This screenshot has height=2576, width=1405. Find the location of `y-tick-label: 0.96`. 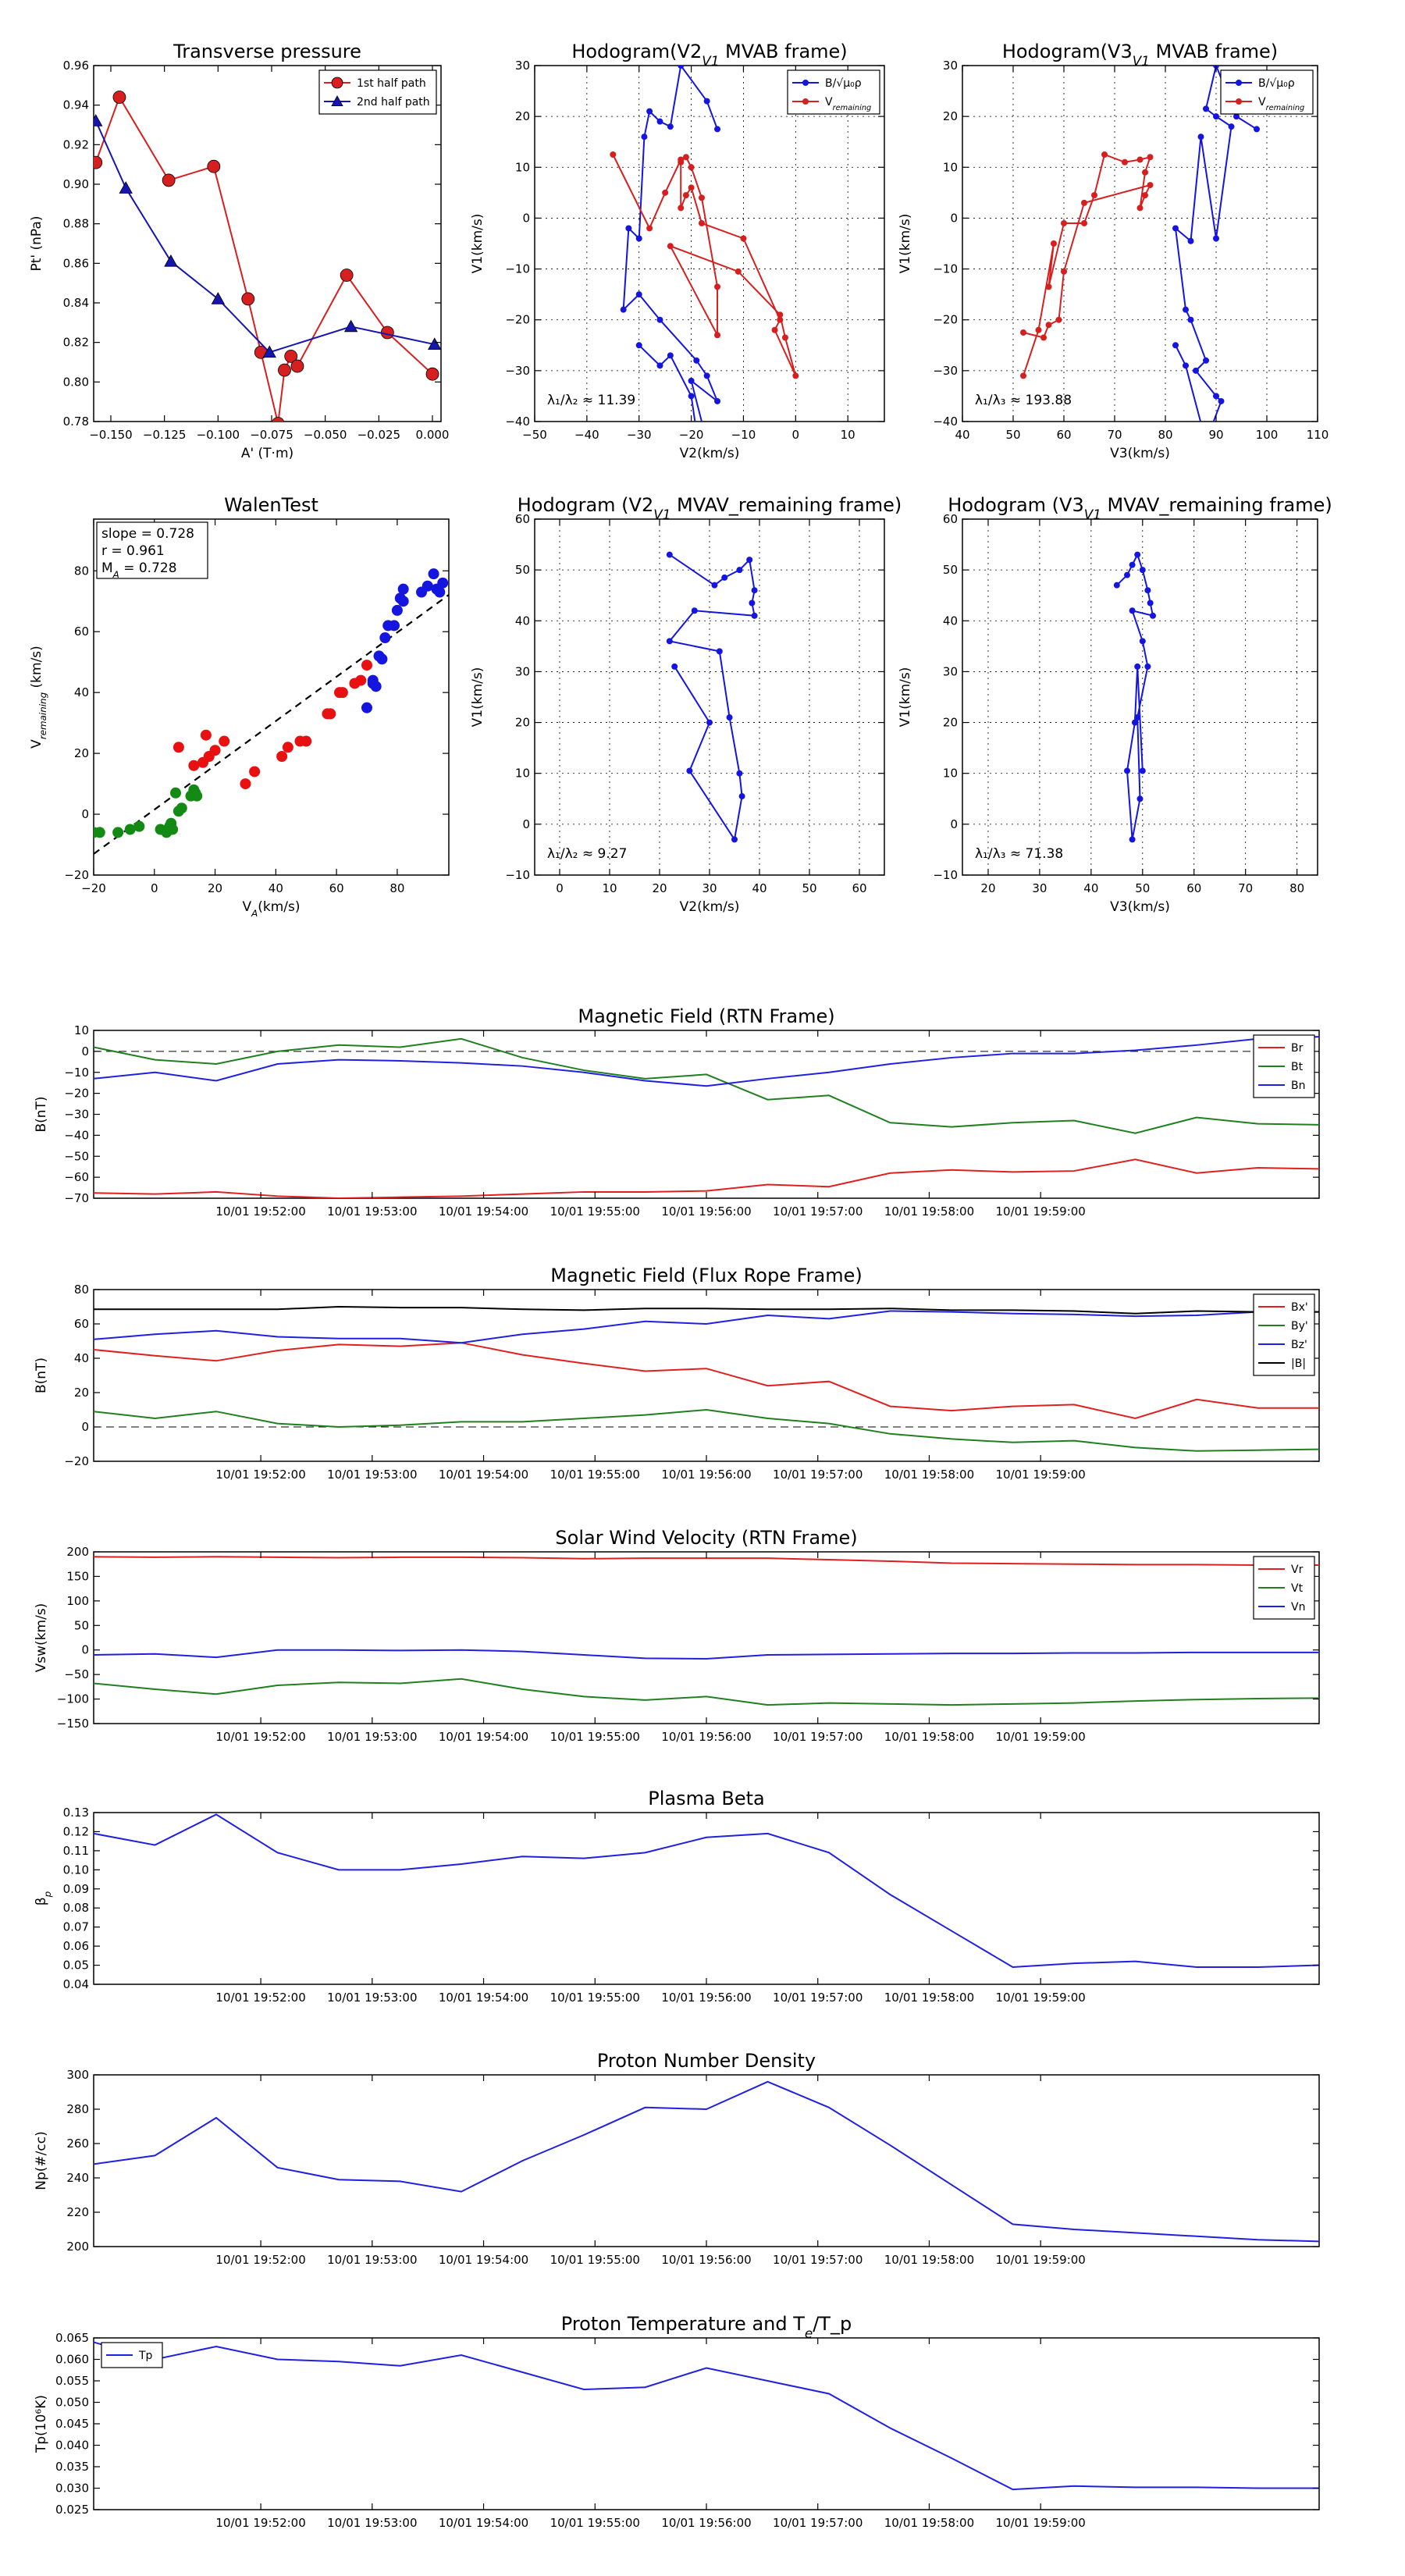

y-tick-label: 0.96 is located at coordinates (76, 66).